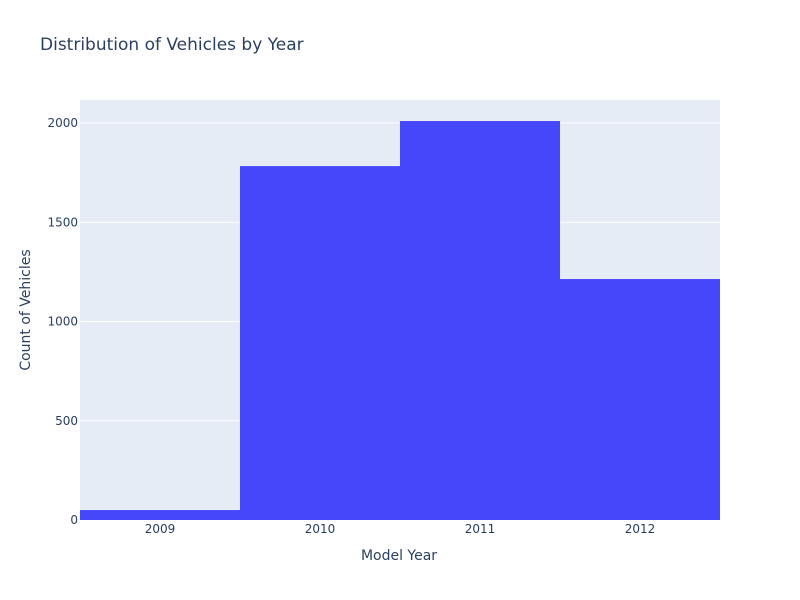 The image size is (800, 600). I want to click on x-tick-label: 2011, so click(480, 529).